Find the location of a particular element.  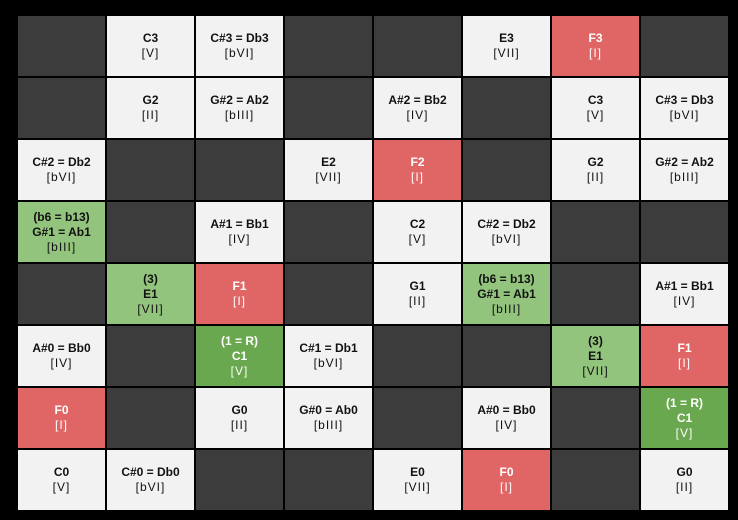

grid-cell: F1 [I] is located at coordinates (684, 356).